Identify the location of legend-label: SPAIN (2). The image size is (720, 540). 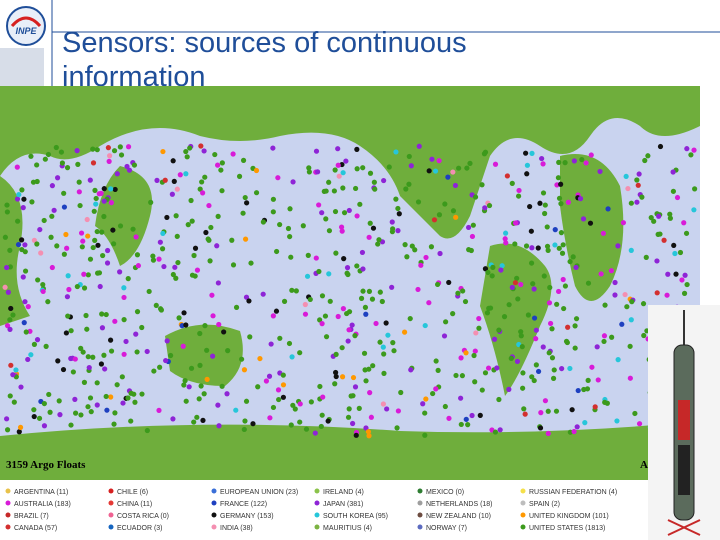
(544, 504).